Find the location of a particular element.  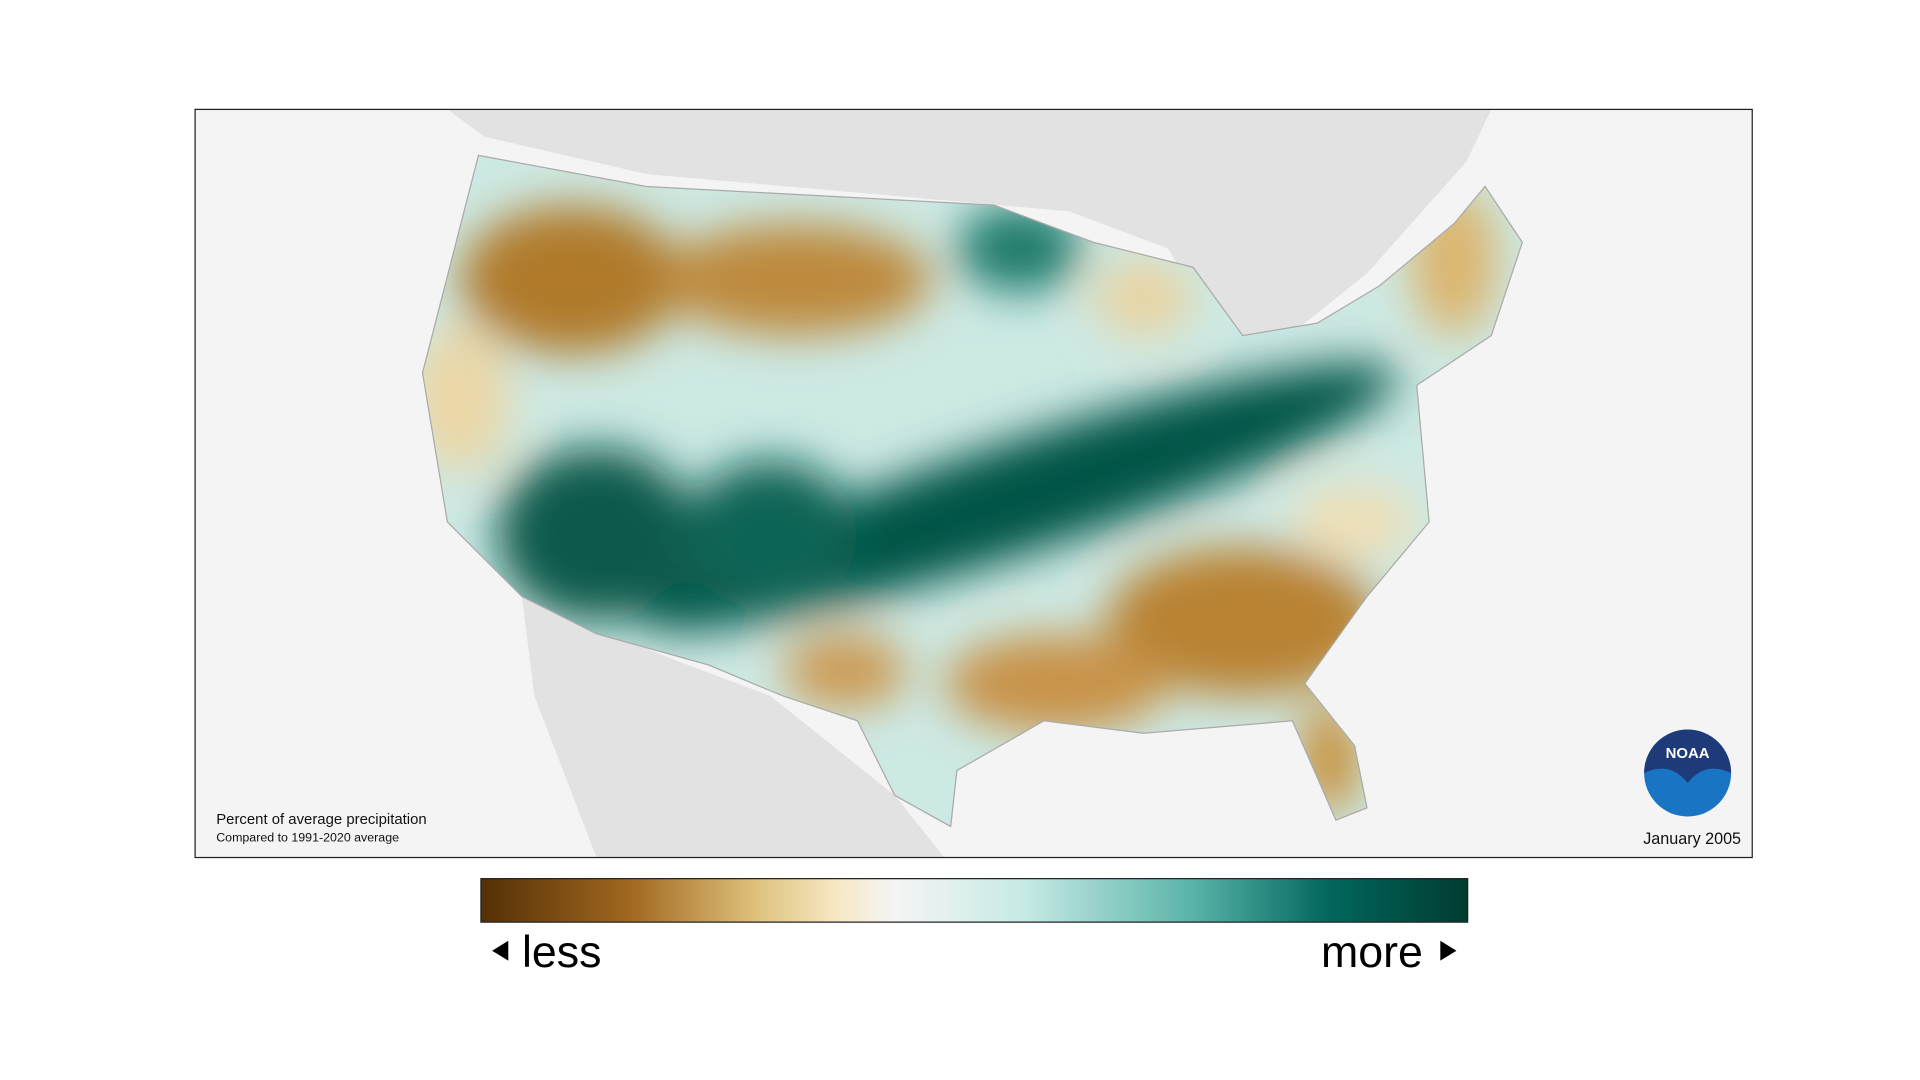

canada is located at coordinates (969, 241).